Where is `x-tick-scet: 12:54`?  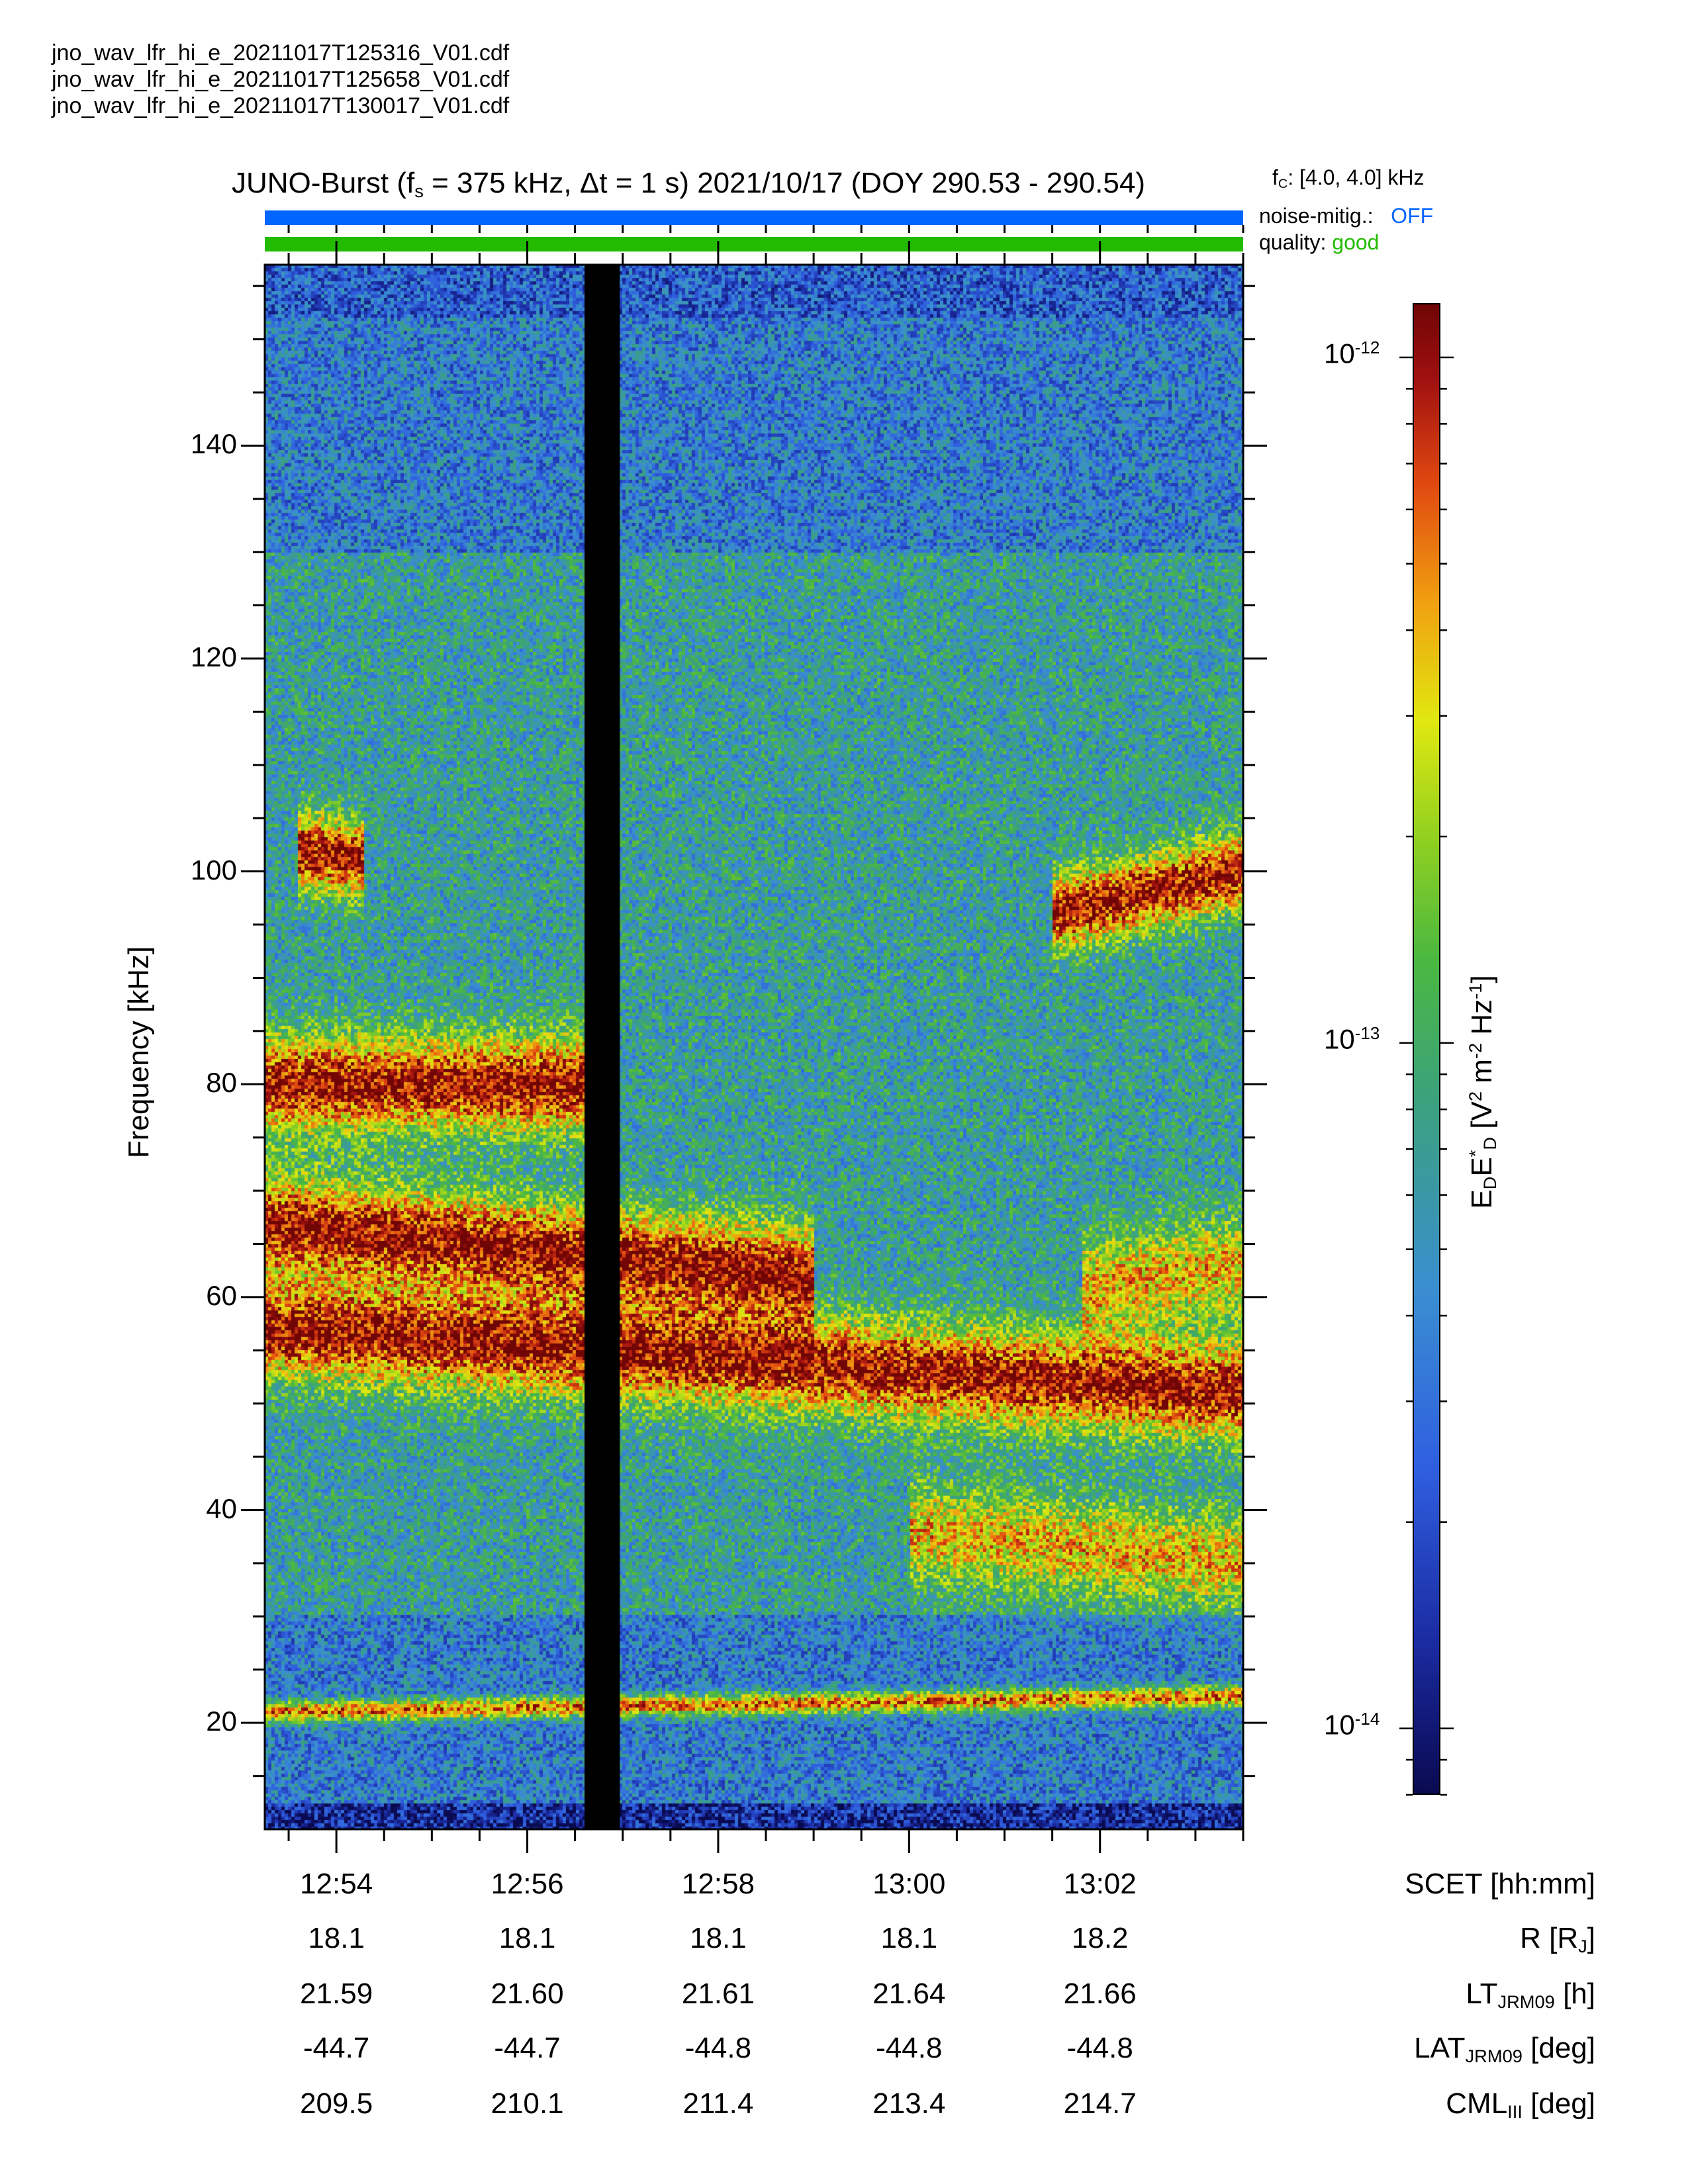 x-tick-scet: 12:54 is located at coordinates (336, 1884).